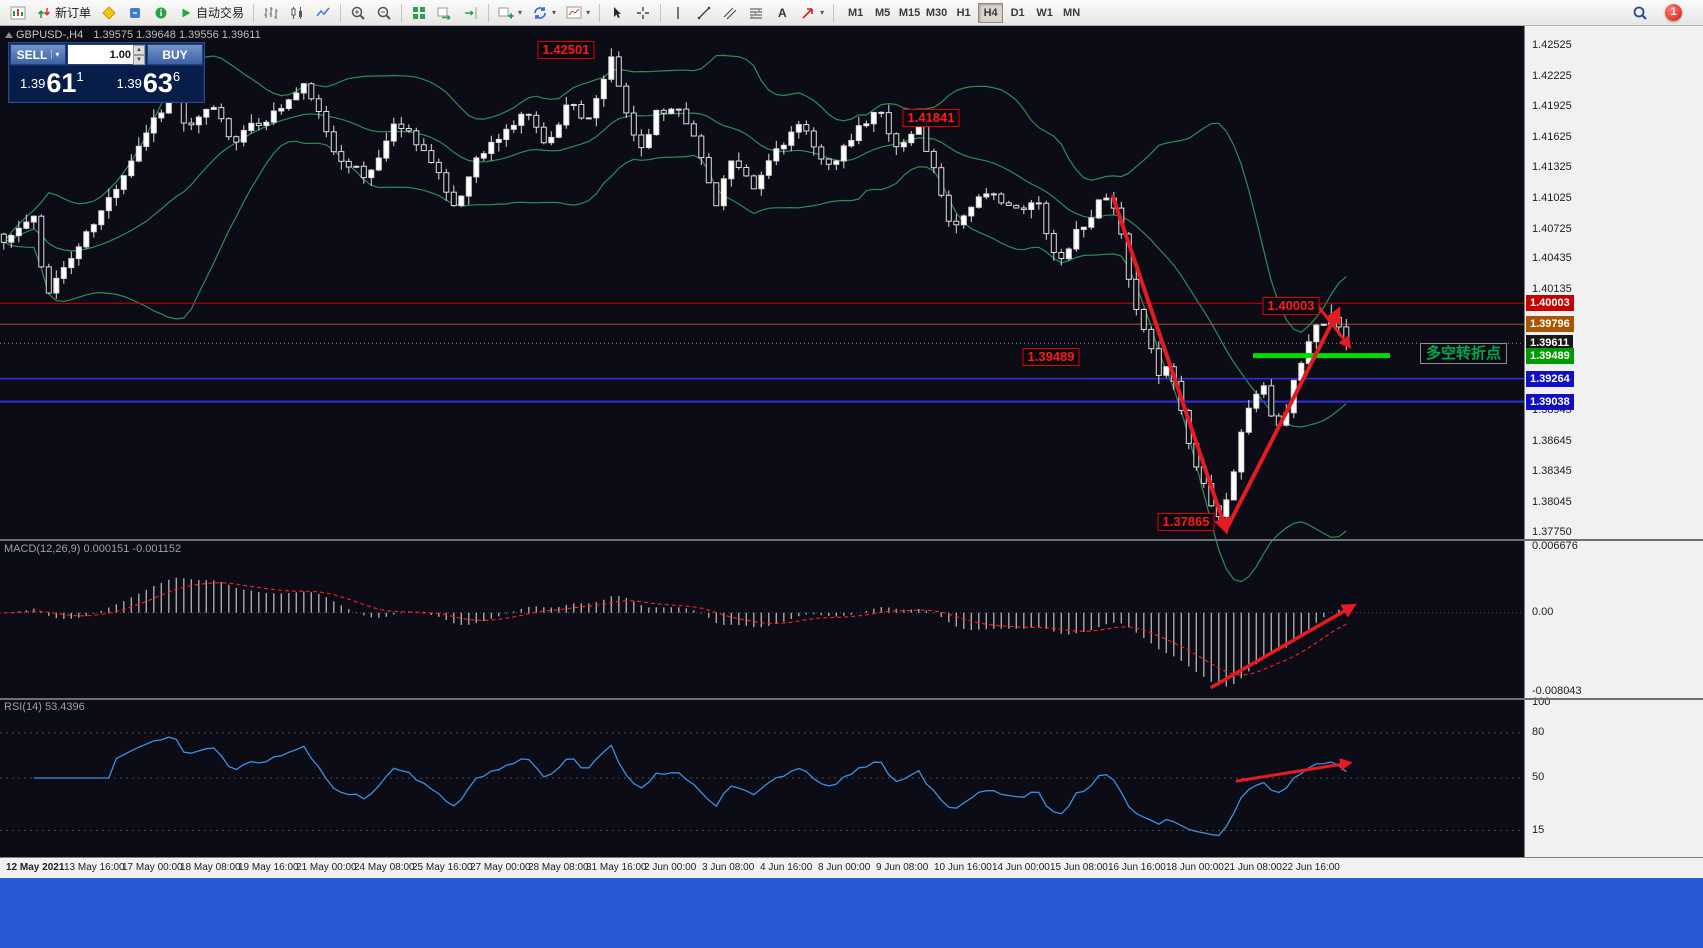 This screenshot has height=948, width=1703. What do you see at coordinates (442, 867) in the screenshot?
I see `time-axis-label: 25 May 16:00` at bounding box center [442, 867].